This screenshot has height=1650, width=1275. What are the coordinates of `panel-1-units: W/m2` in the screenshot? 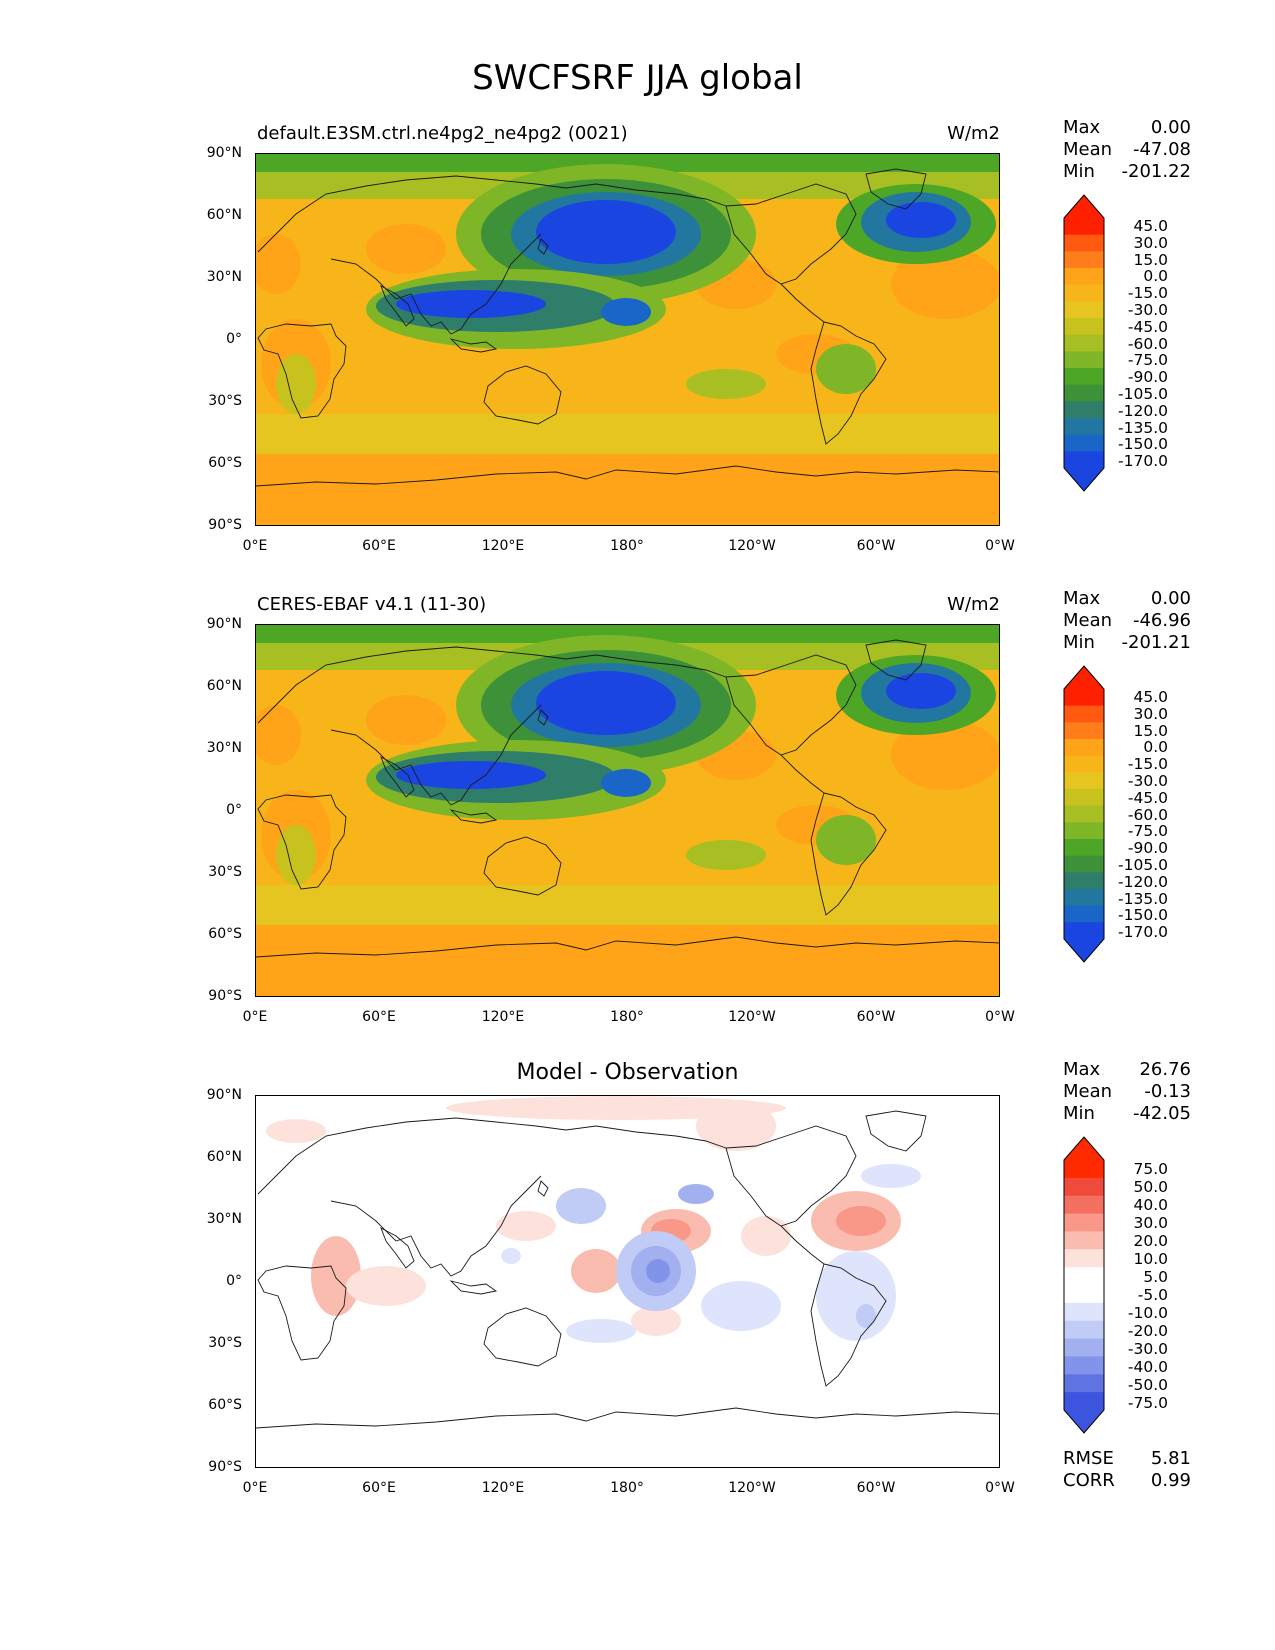 It's located at (973, 133).